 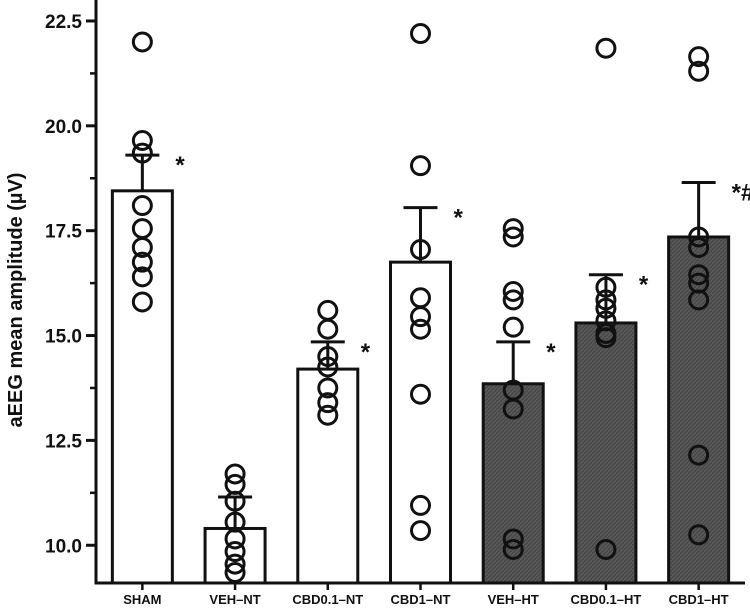 What do you see at coordinates (699, 599) in the screenshot?
I see `x-tick-label: CBD1–HT` at bounding box center [699, 599].